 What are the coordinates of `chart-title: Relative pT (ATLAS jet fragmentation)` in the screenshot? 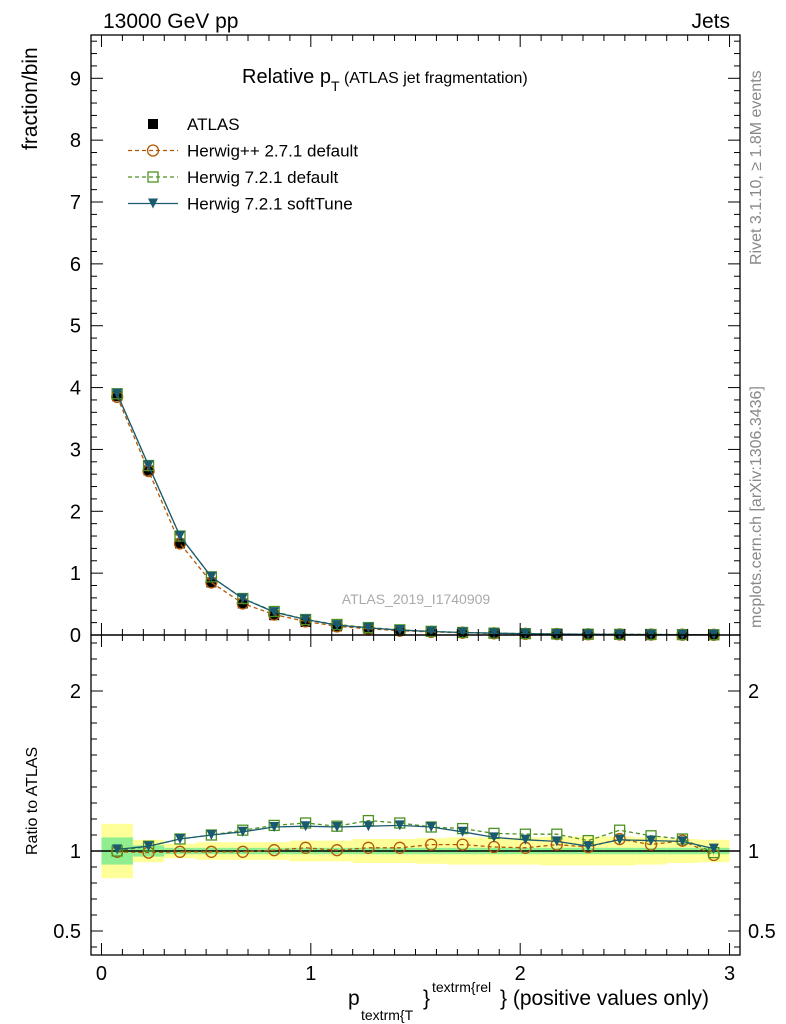 It's located at (385, 80).